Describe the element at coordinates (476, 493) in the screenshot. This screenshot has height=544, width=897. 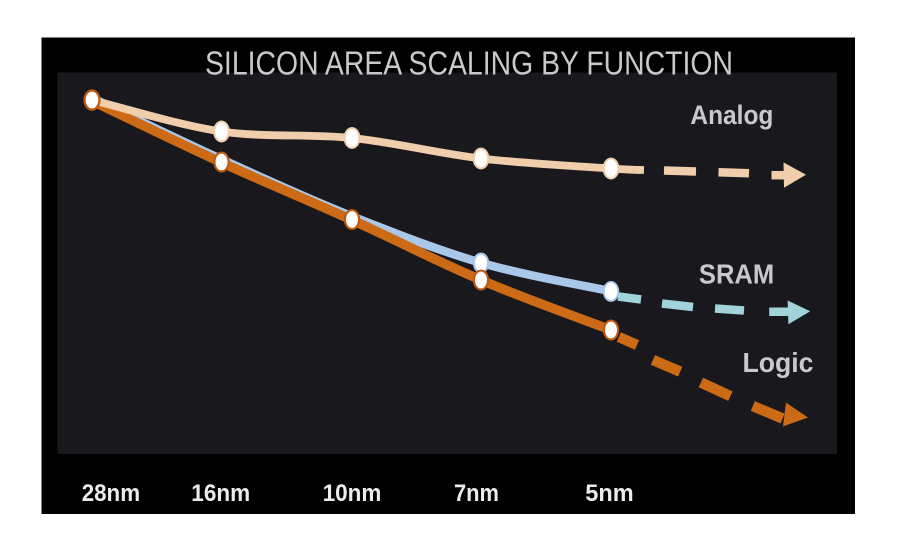
I see `svg-text: 7nm` at that location.